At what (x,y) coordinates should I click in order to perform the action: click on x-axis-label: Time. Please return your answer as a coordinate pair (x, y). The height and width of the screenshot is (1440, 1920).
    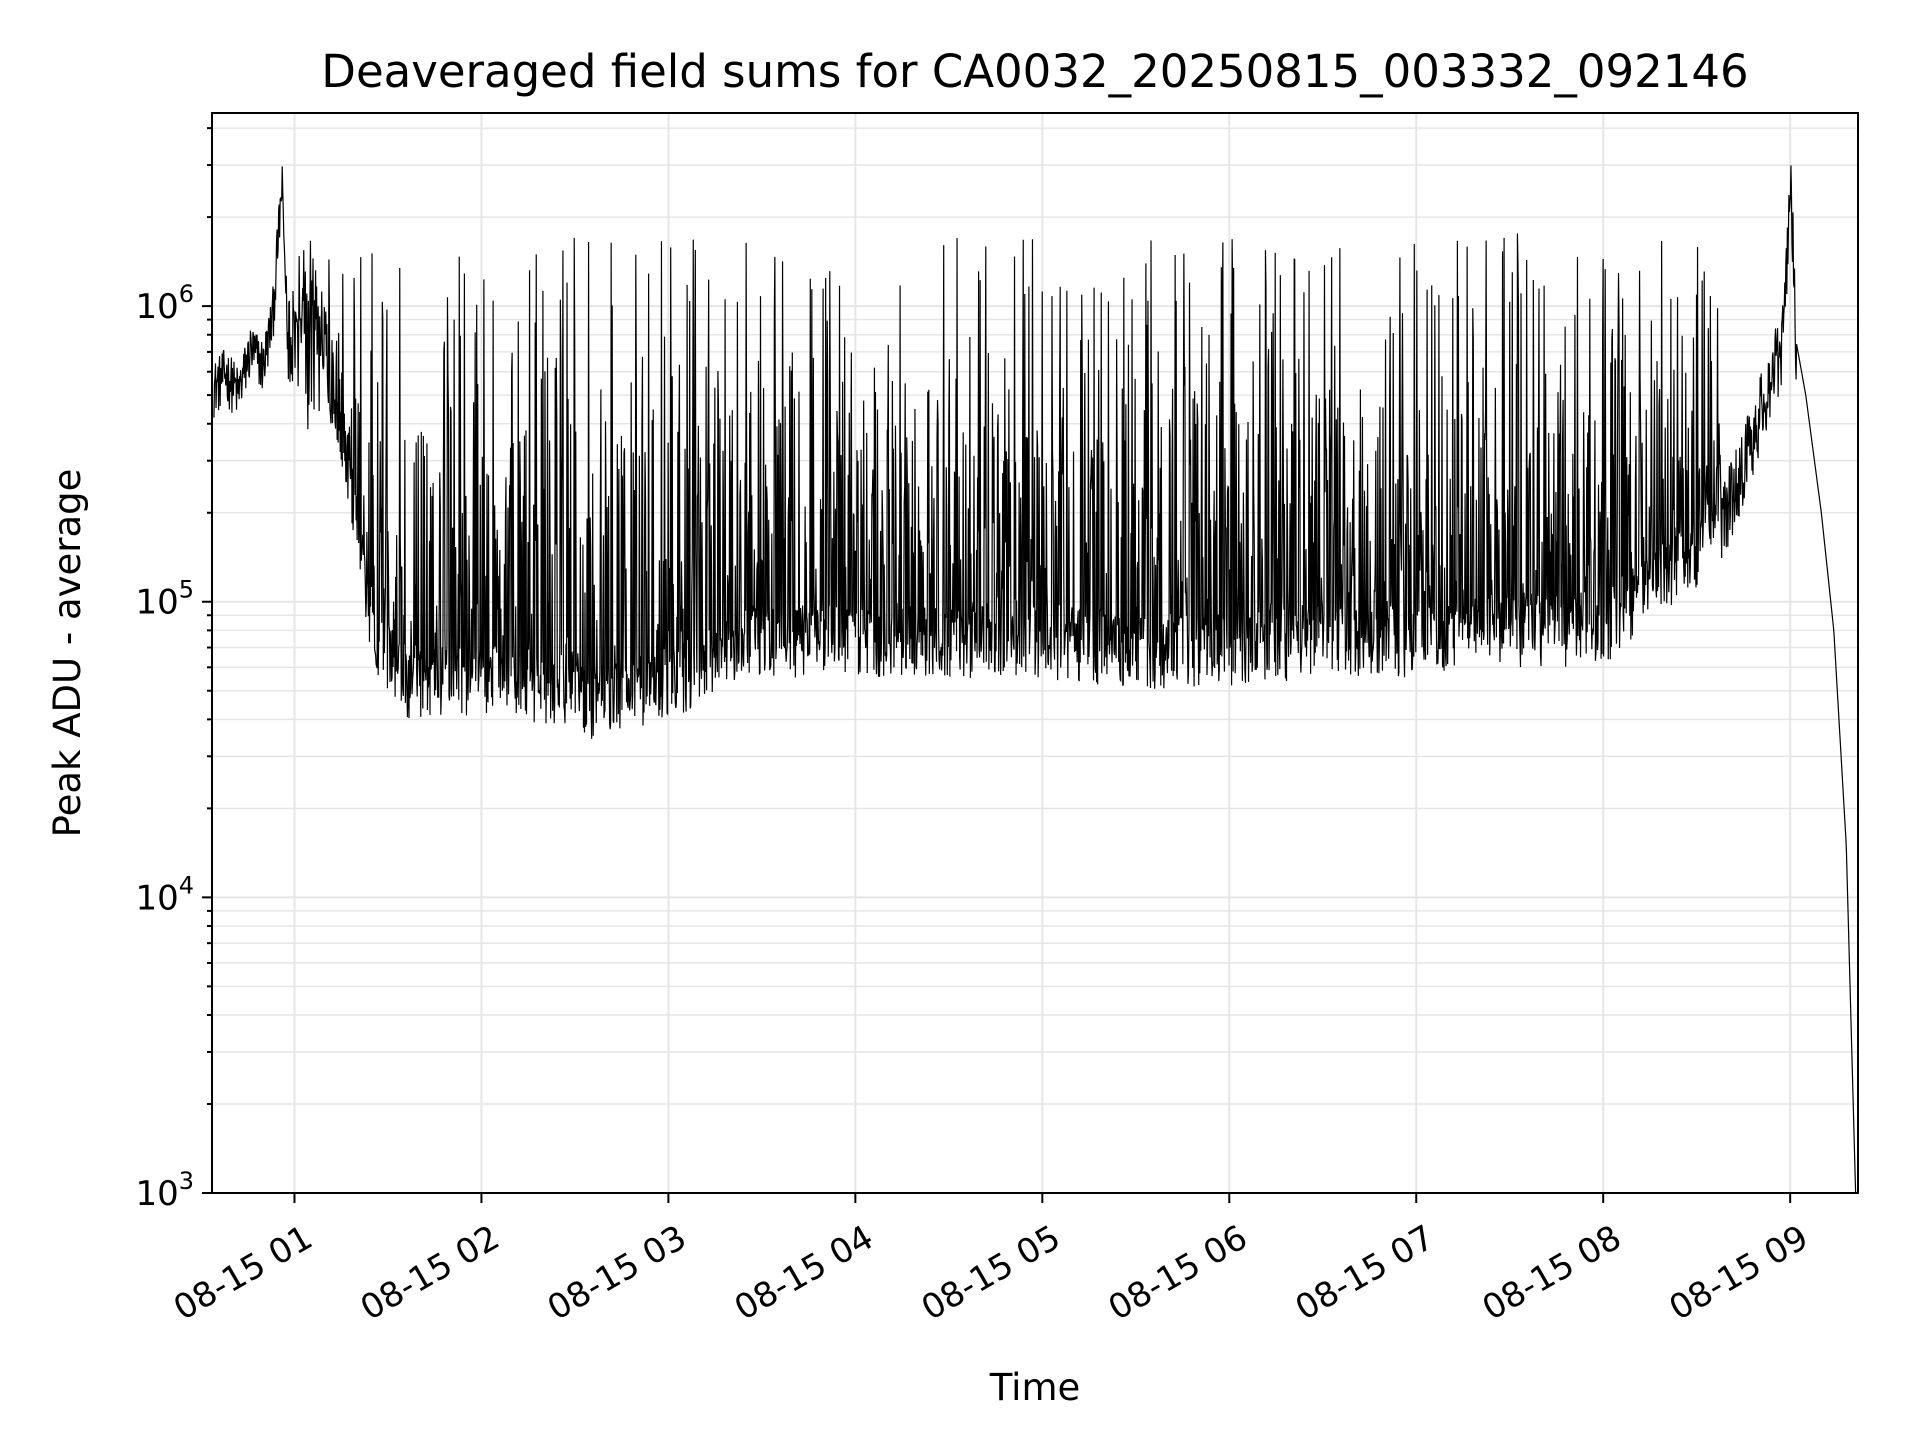
    Looking at the image, I should click on (1035, 1387).